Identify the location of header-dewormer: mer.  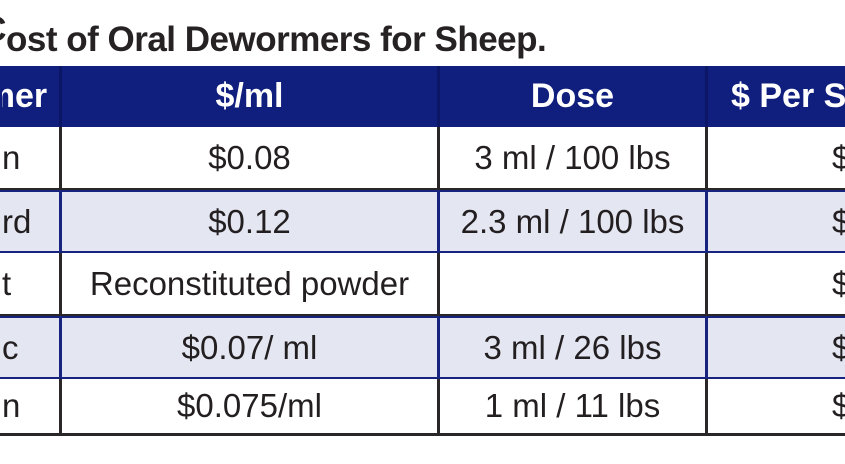
(31, 96).